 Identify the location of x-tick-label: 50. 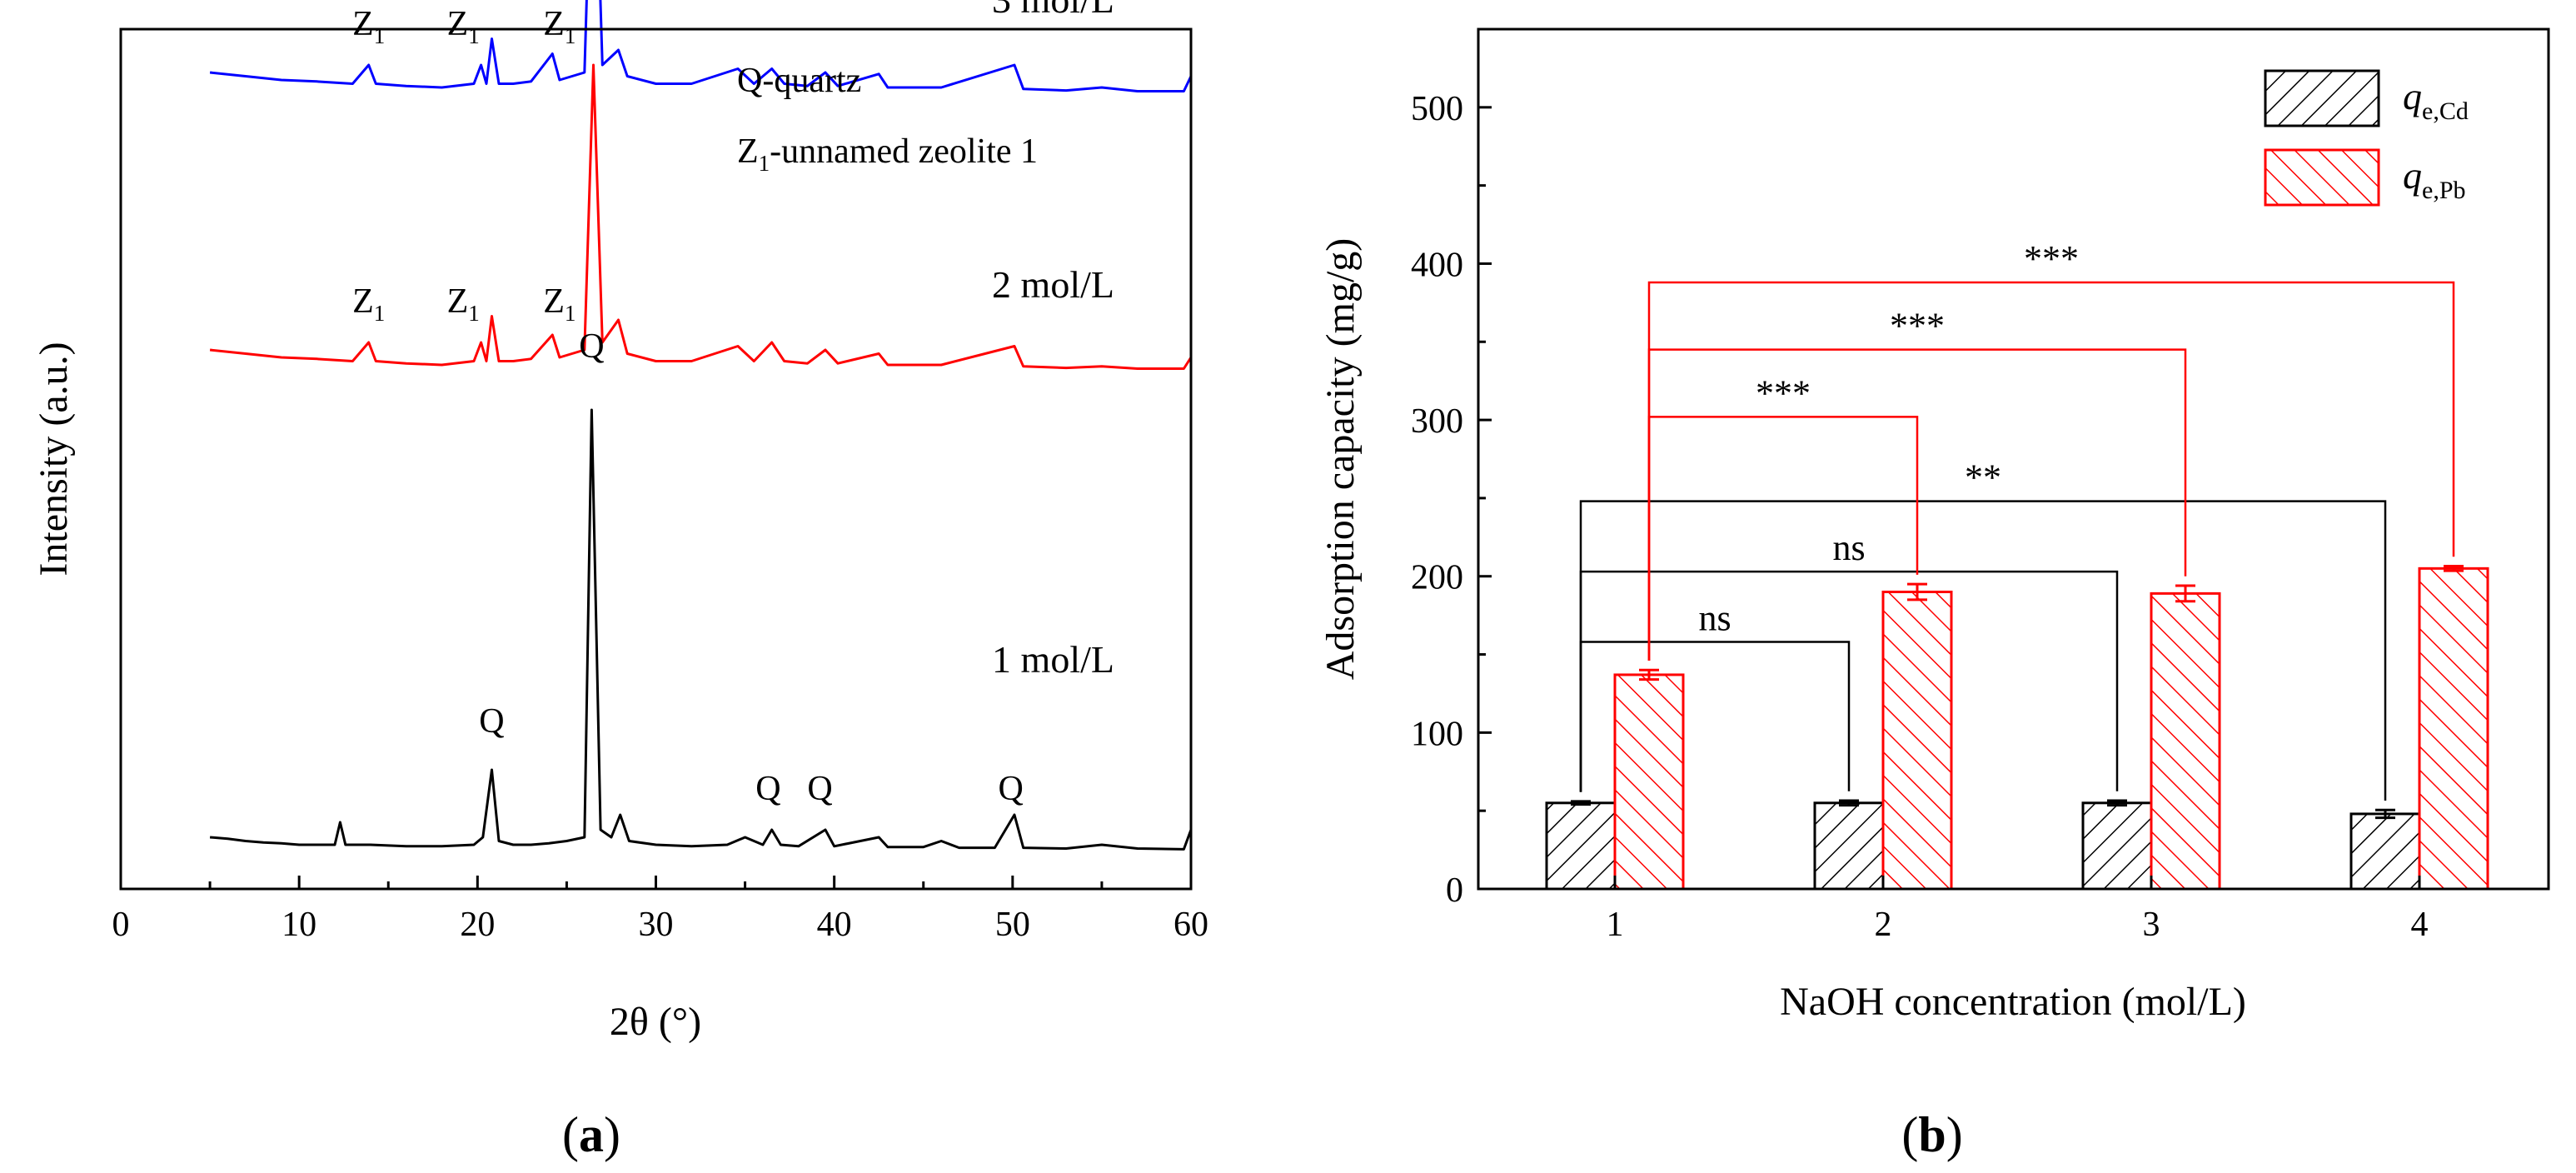
(1012, 925).